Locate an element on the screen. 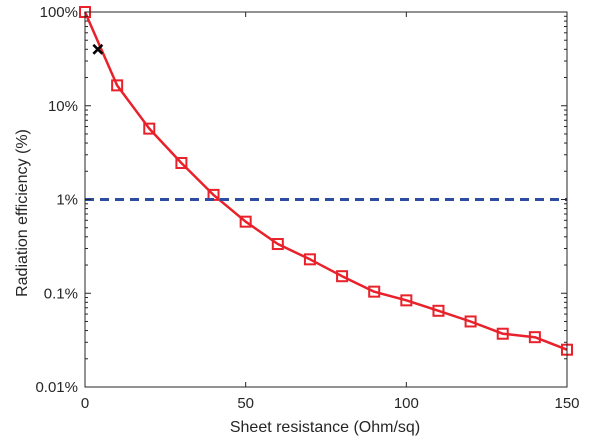 The image size is (590, 440). x-tick-label: 150 is located at coordinates (566, 403).